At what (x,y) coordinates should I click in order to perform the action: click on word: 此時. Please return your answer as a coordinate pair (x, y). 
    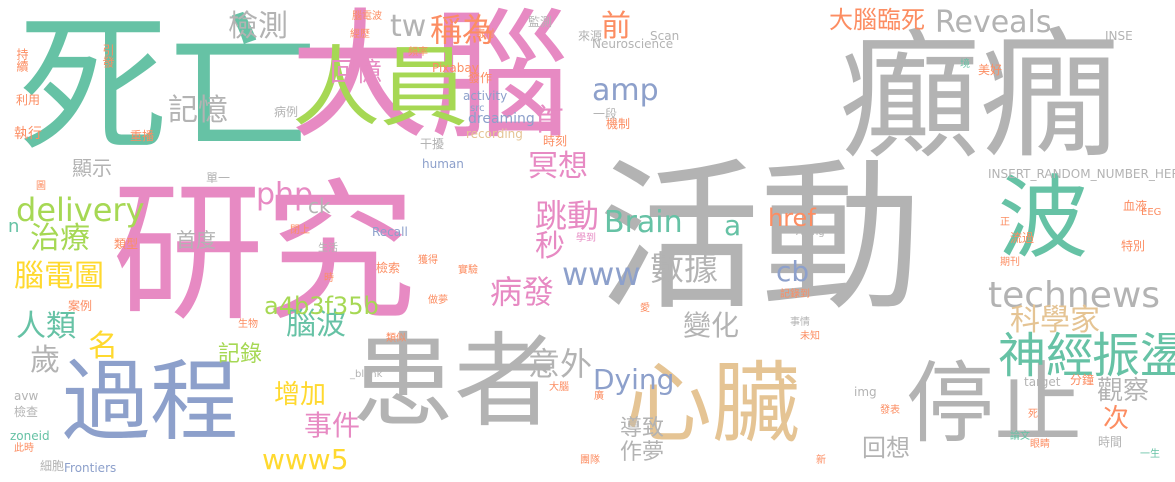
    Looking at the image, I should click on (24, 448).